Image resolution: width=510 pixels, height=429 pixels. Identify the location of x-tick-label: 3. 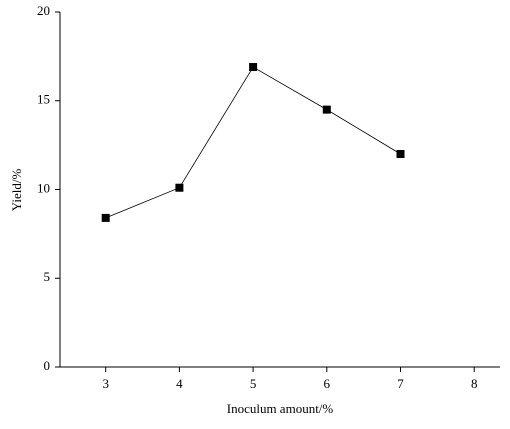
(105, 383).